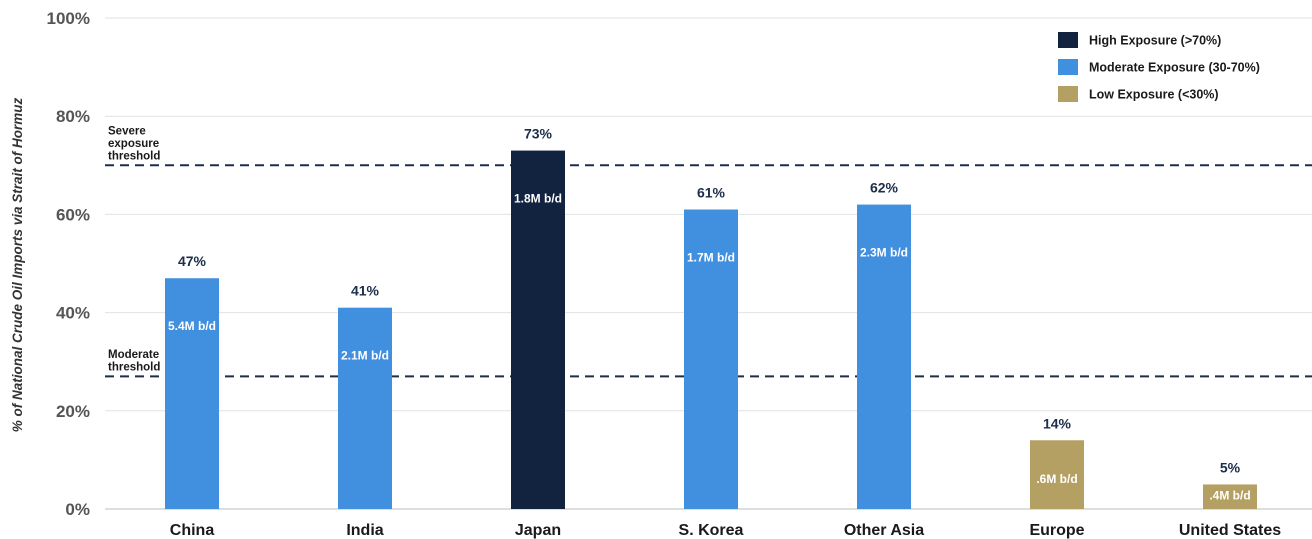 The height and width of the screenshot is (539, 1312). What do you see at coordinates (538, 134) in the screenshot?
I see `bar-value-label: 73%` at bounding box center [538, 134].